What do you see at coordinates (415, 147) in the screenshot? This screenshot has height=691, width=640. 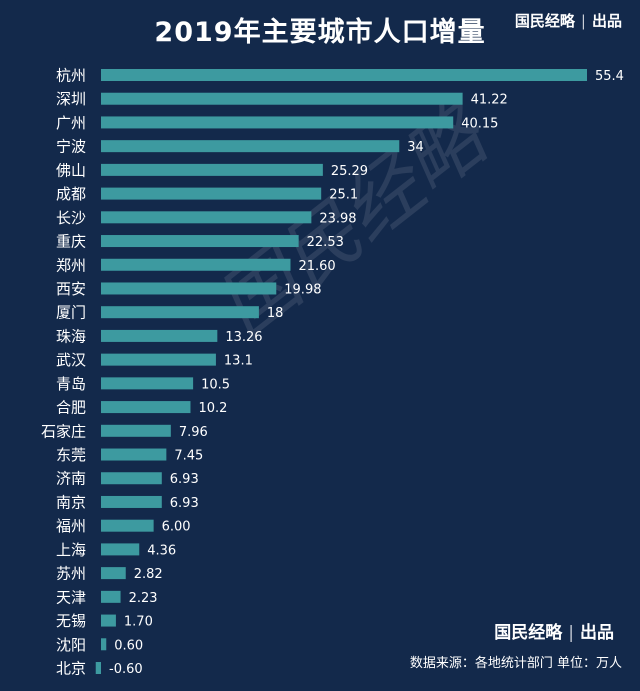 I see `value-label: 34` at bounding box center [415, 147].